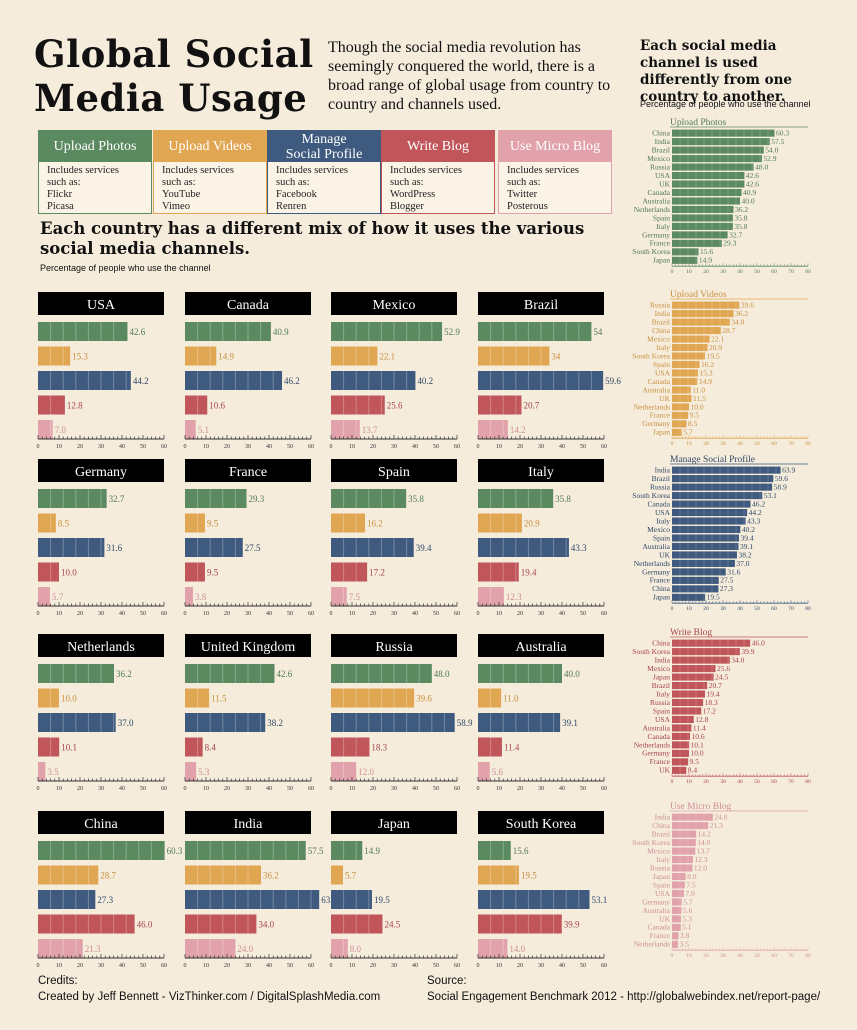 This screenshot has width=857, height=1030. What do you see at coordinates (729, 243) in the screenshot?
I see `ranking-value-label: 29.3` at bounding box center [729, 243].